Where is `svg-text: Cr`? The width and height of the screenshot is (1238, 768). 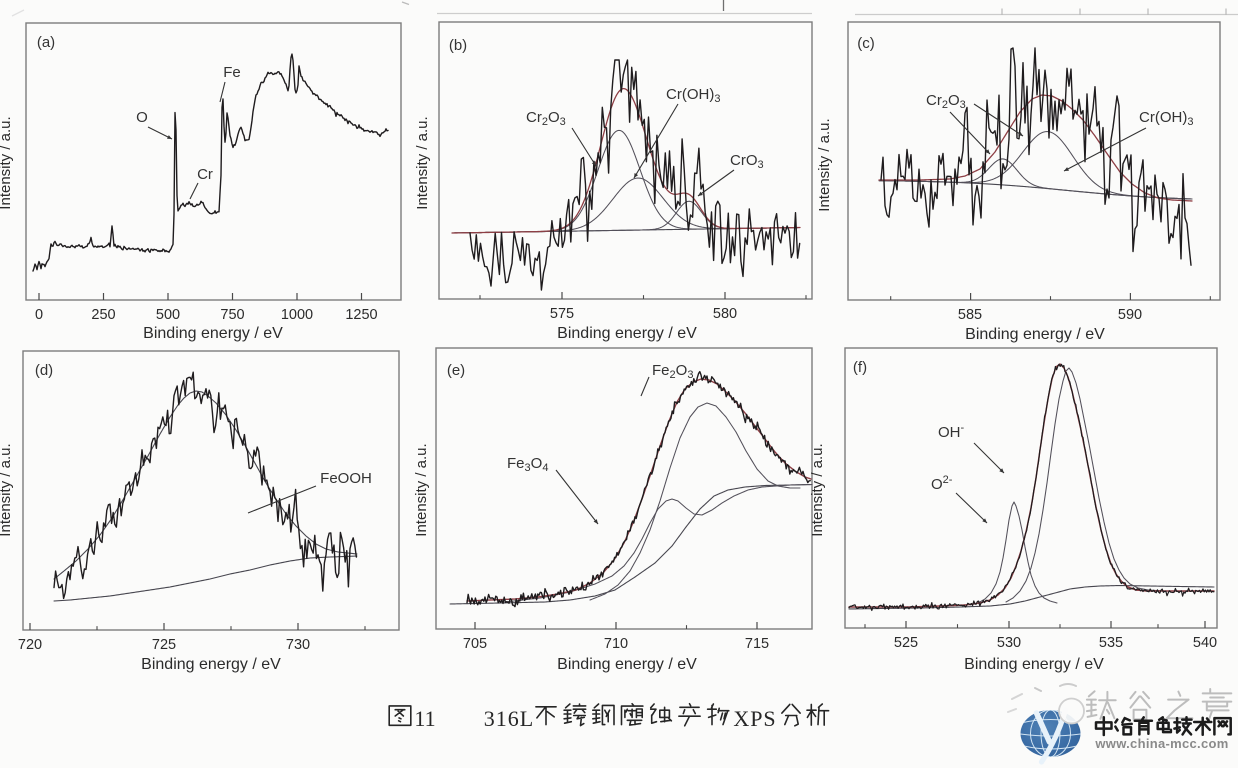
svg-text: Cr is located at coordinates (205, 174).